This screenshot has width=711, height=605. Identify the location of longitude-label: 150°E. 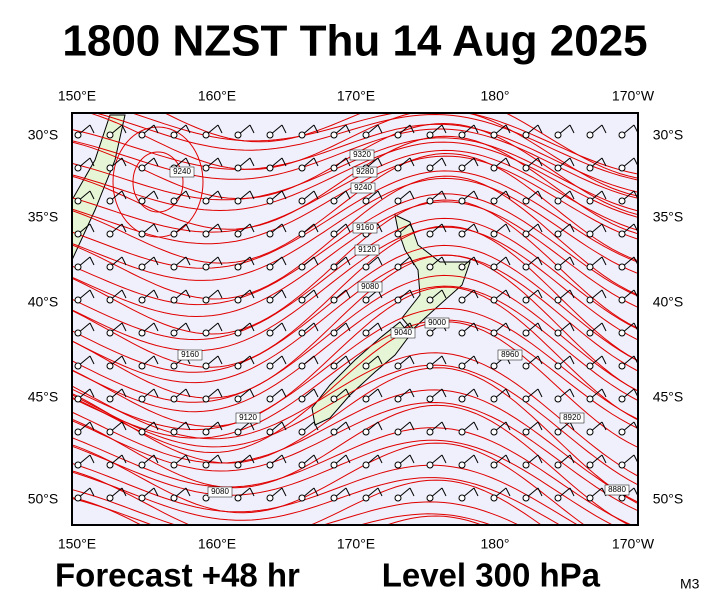
(77, 96).